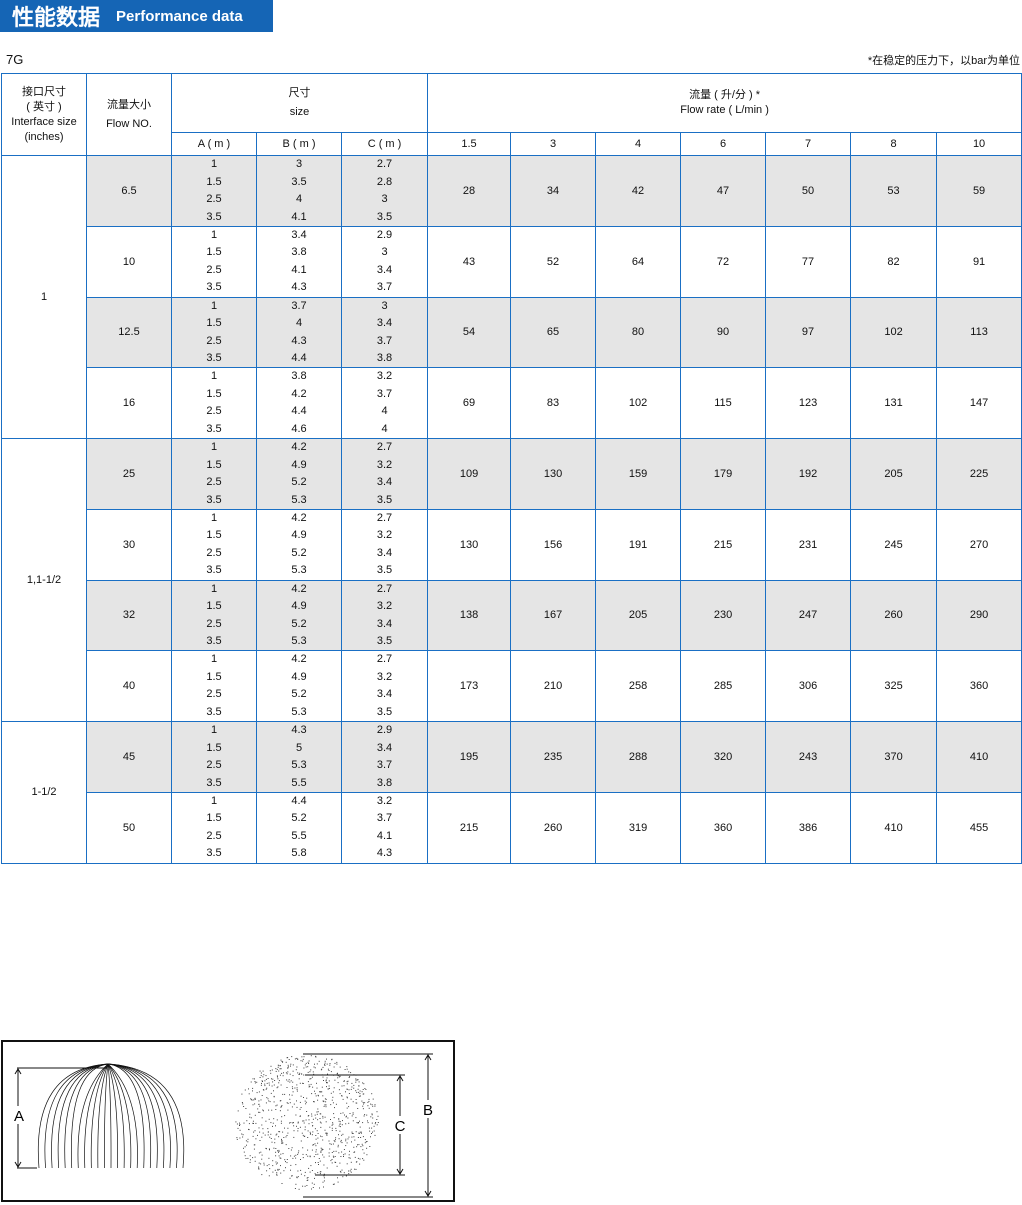 The height and width of the screenshot is (1205, 1022). What do you see at coordinates (299, 447) in the screenshot?
I see `dimension-b-cell: 4.2` at bounding box center [299, 447].